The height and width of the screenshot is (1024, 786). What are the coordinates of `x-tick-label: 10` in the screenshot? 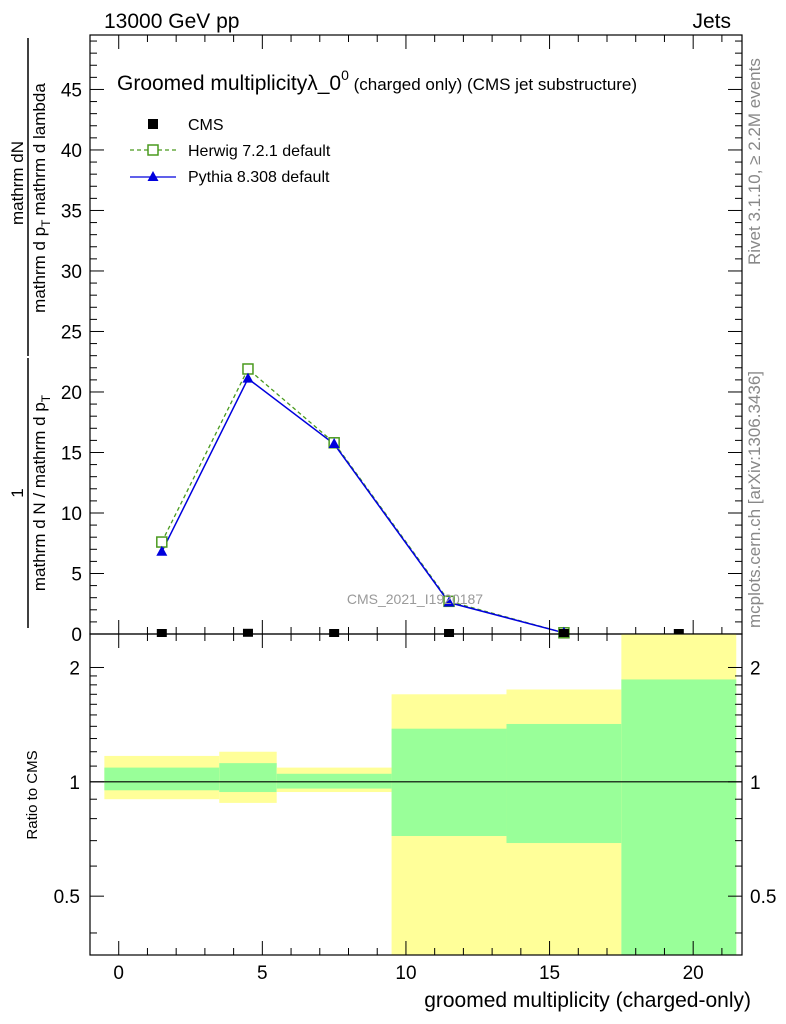 It's located at (405, 973).